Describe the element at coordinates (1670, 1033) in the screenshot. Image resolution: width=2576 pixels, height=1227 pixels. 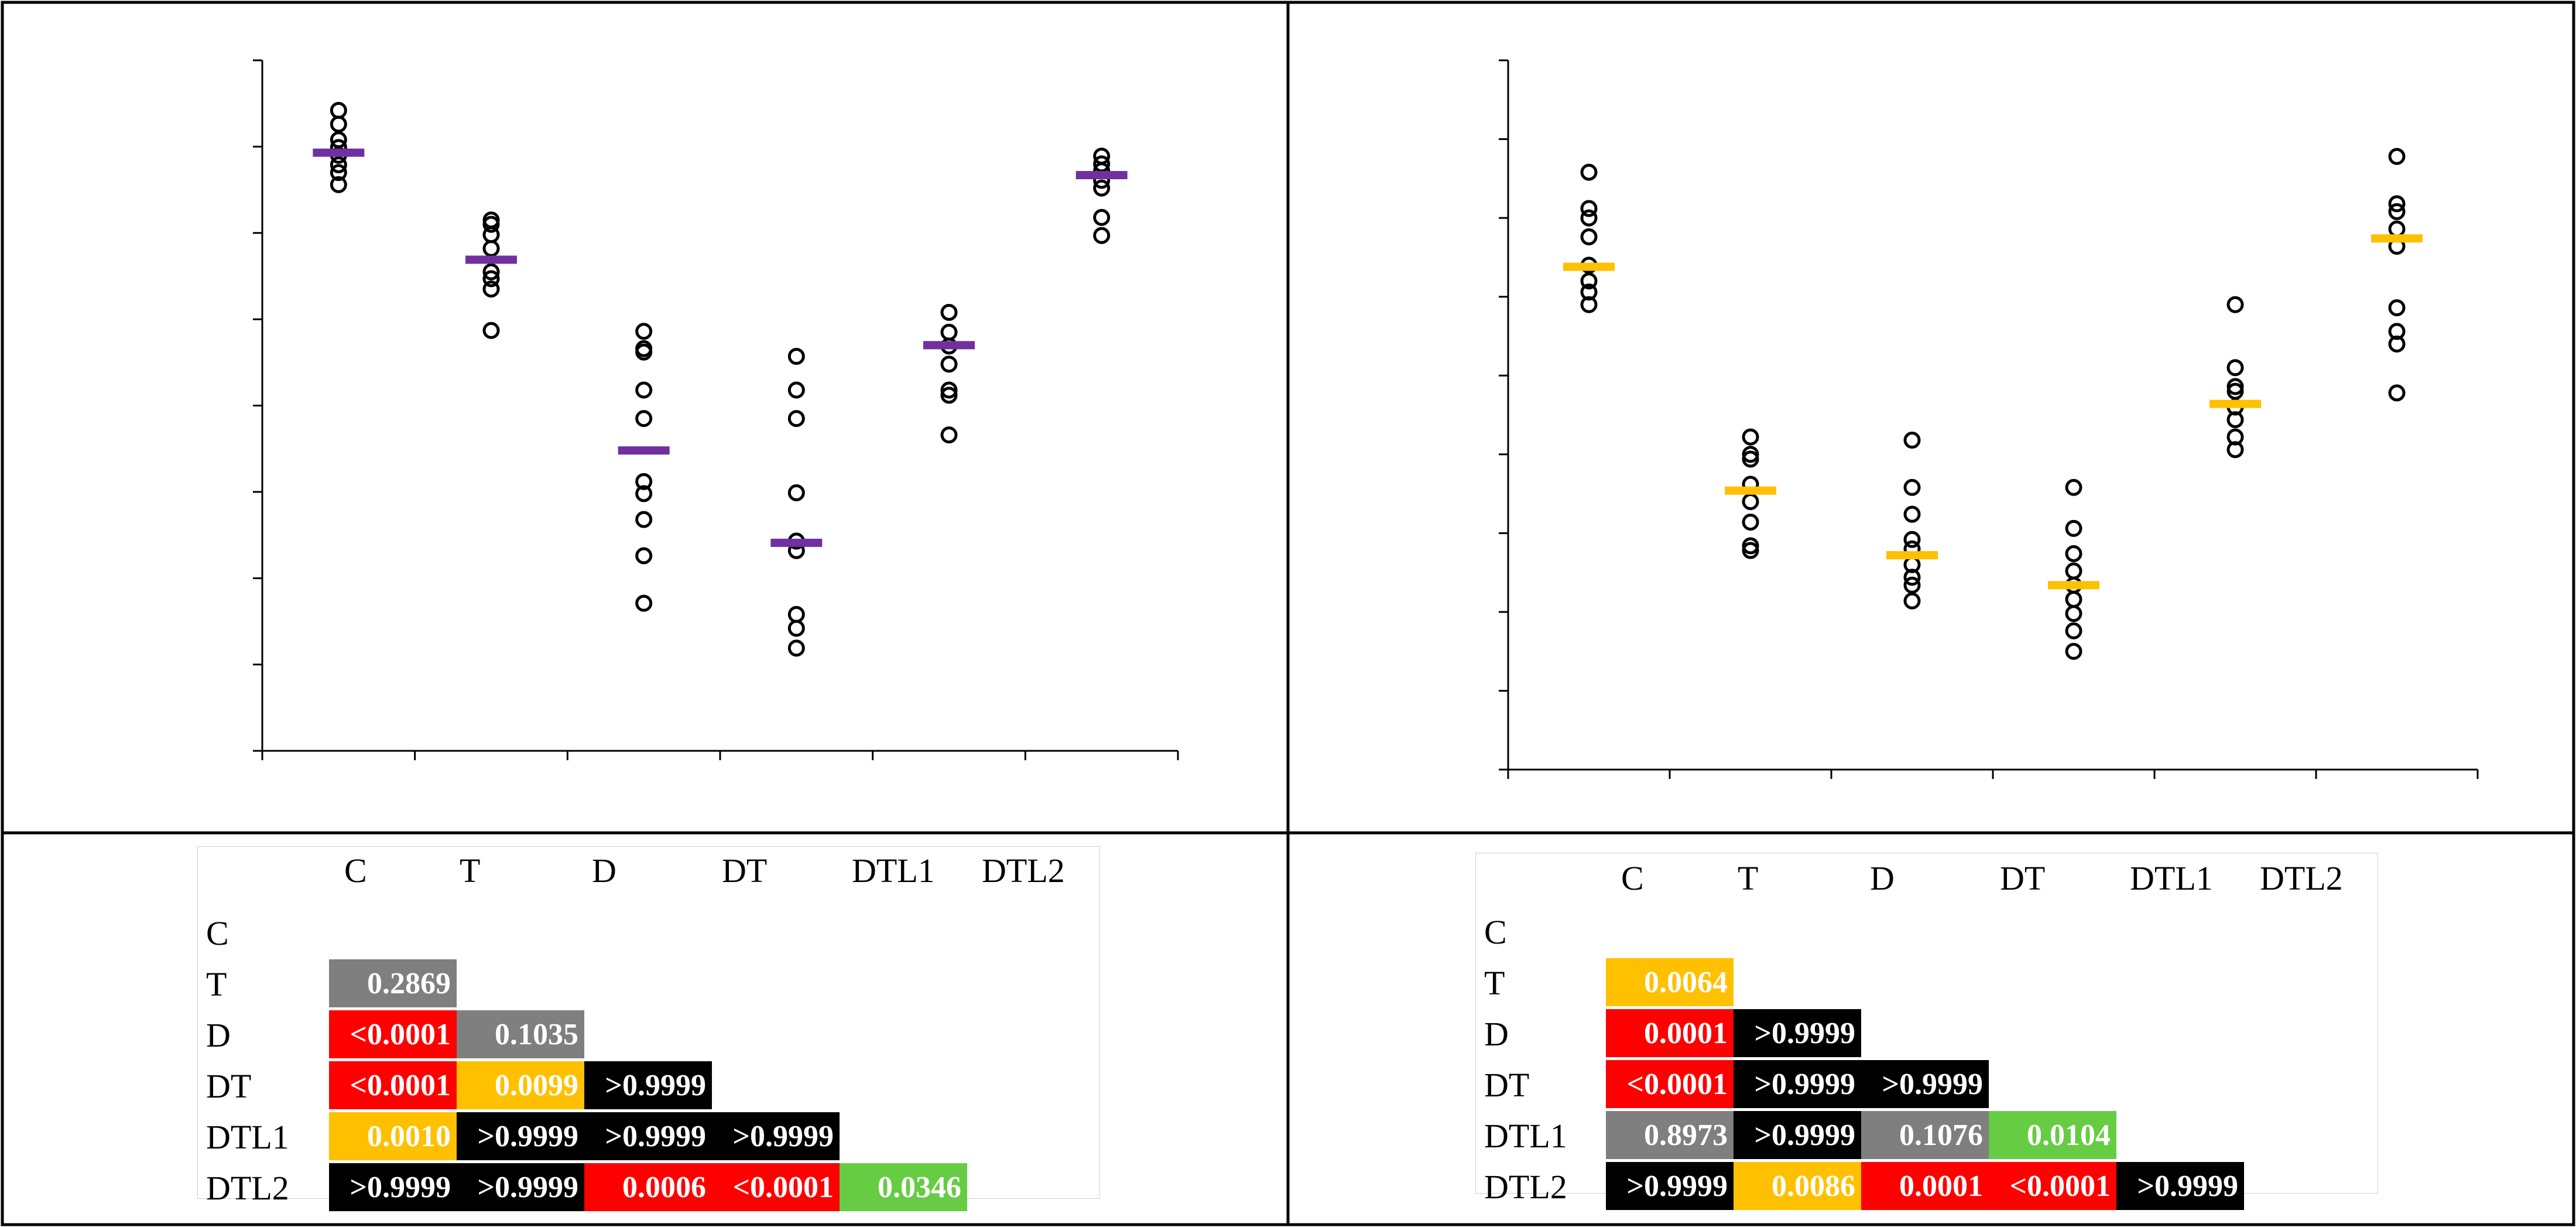
I see `p-value-cell: 0.0001` at that location.